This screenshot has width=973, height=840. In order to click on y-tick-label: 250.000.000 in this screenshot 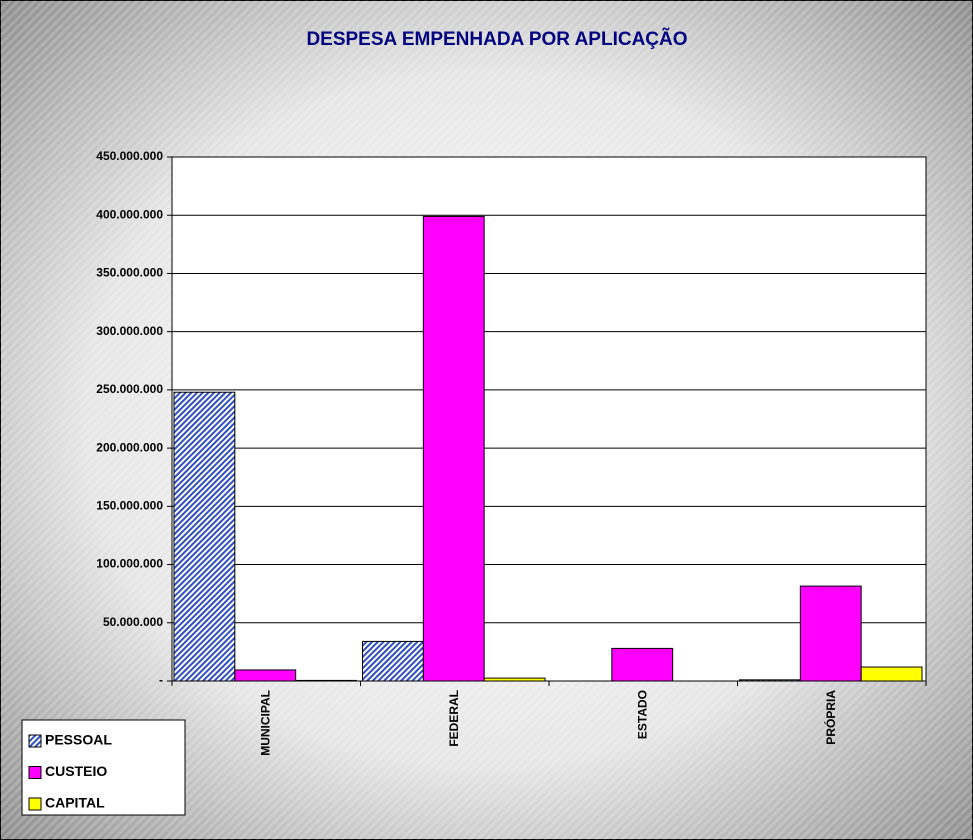, I will do `click(129, 389)`.